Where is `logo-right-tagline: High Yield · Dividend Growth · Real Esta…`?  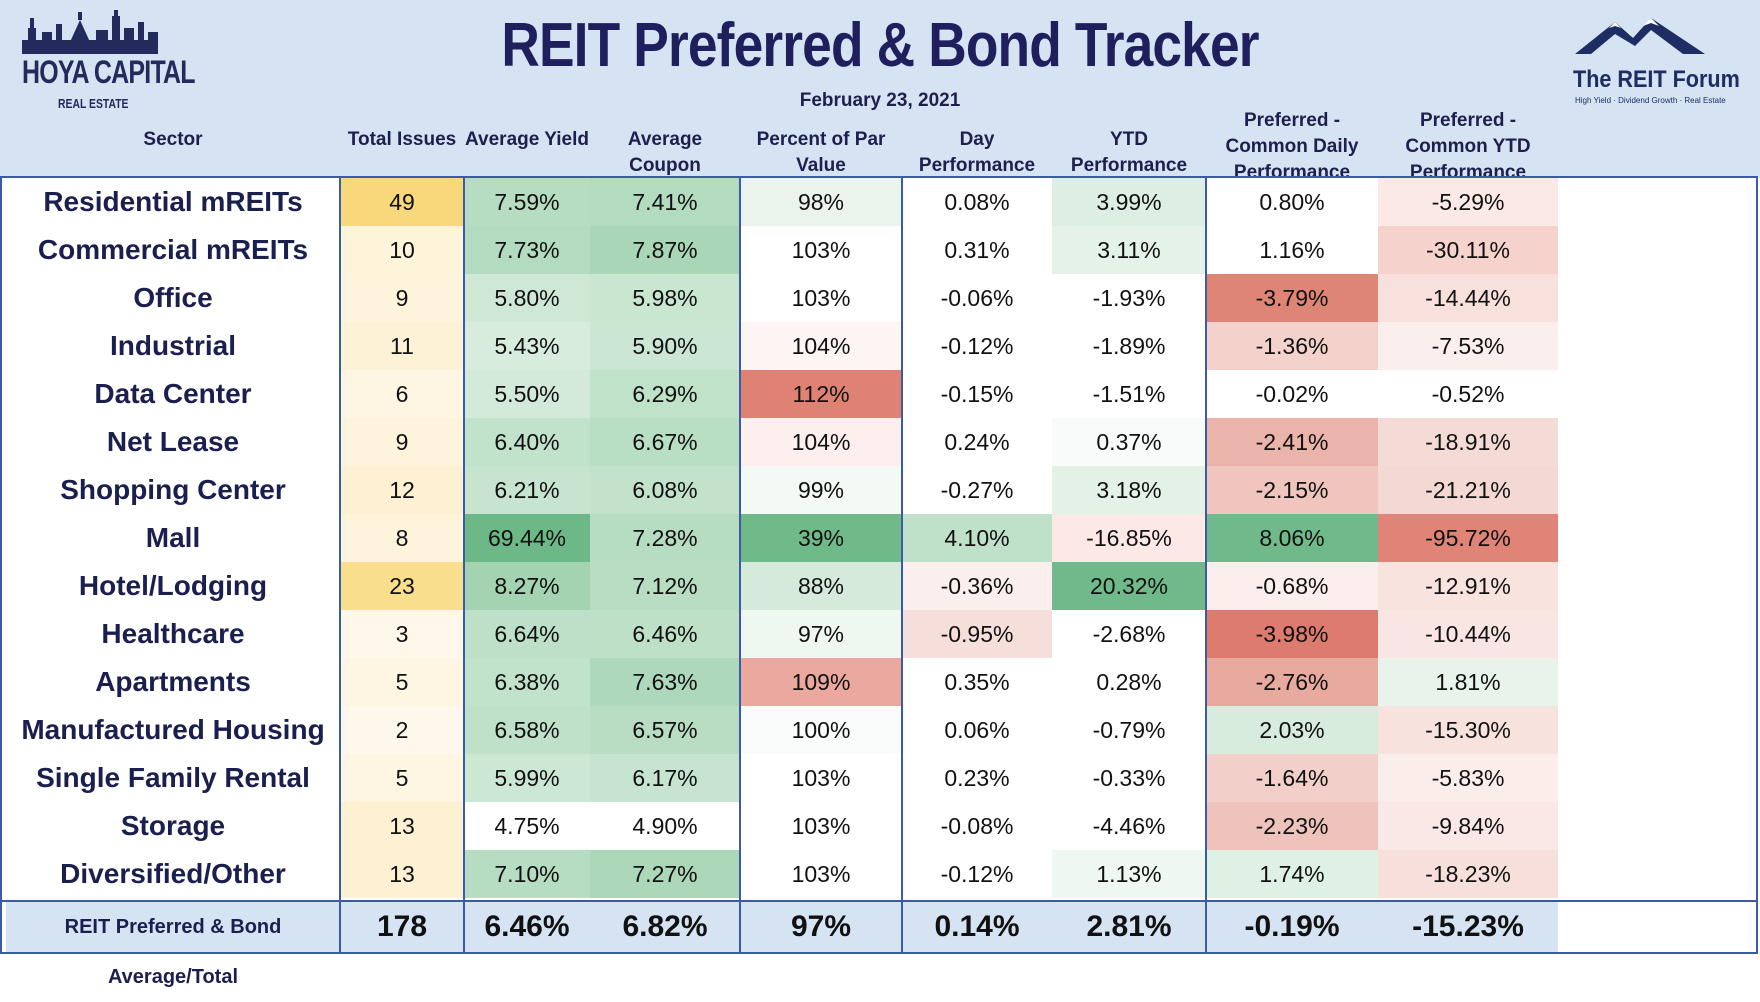 logo-right-tagline: High Yield · Dividend Growth · Real Esta… is located at coordinates (1650, 100).